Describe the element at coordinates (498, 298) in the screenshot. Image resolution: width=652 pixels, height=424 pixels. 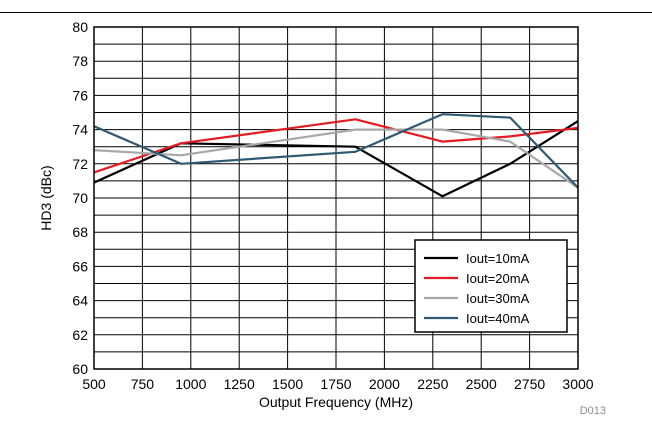
I see `legend-label: Iout=30mA` at that location.